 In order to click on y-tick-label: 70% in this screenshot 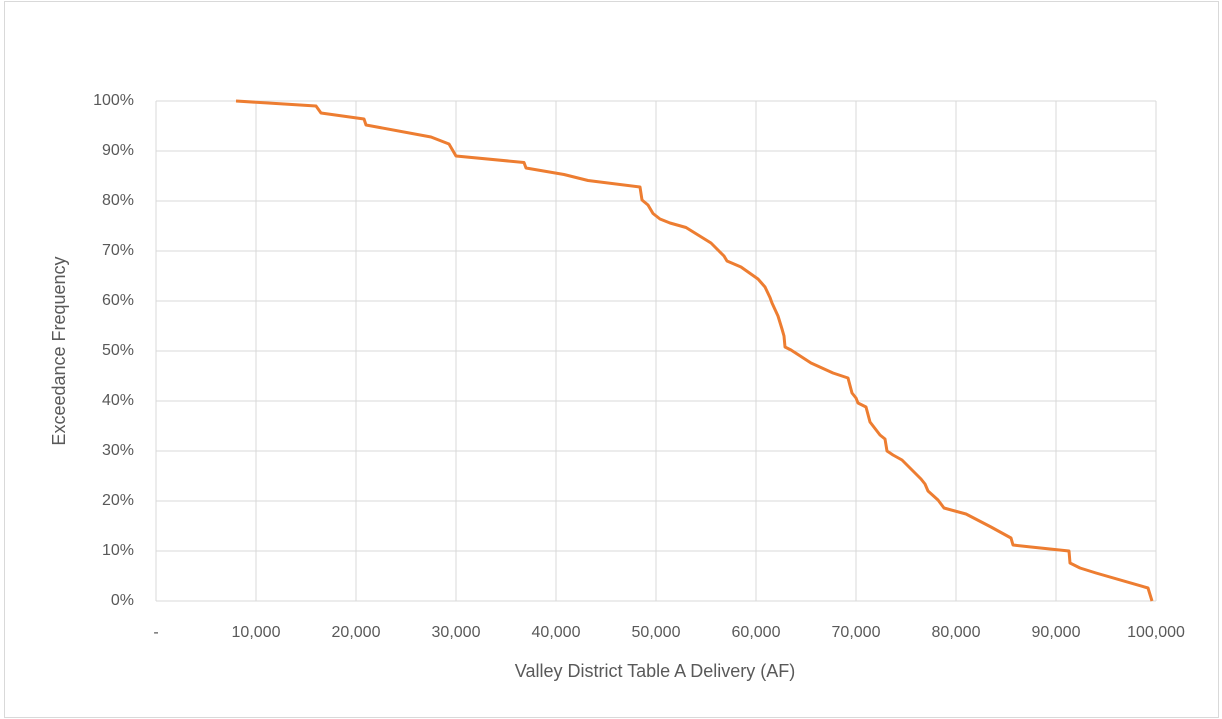, I will do `click(118, 250)`.